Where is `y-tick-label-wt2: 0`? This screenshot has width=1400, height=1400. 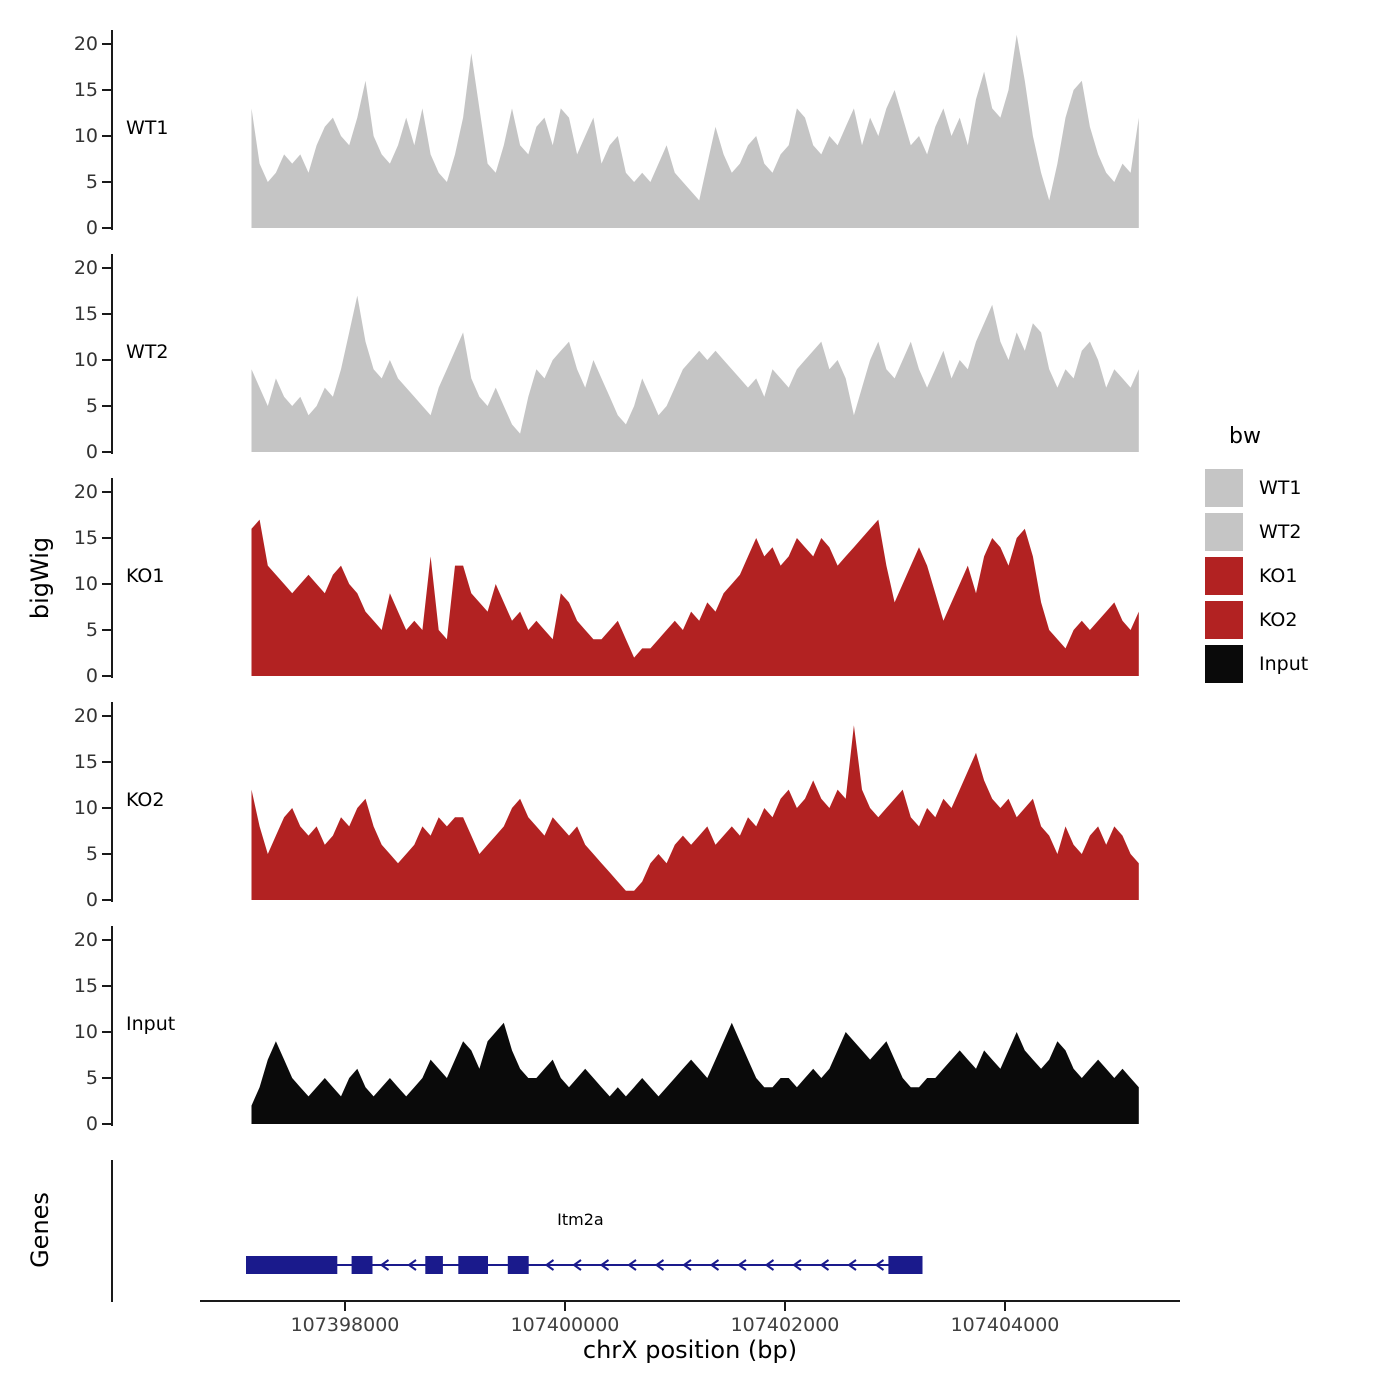 y-tick-label-wt2: 0 is located at coordinates (91, 452).